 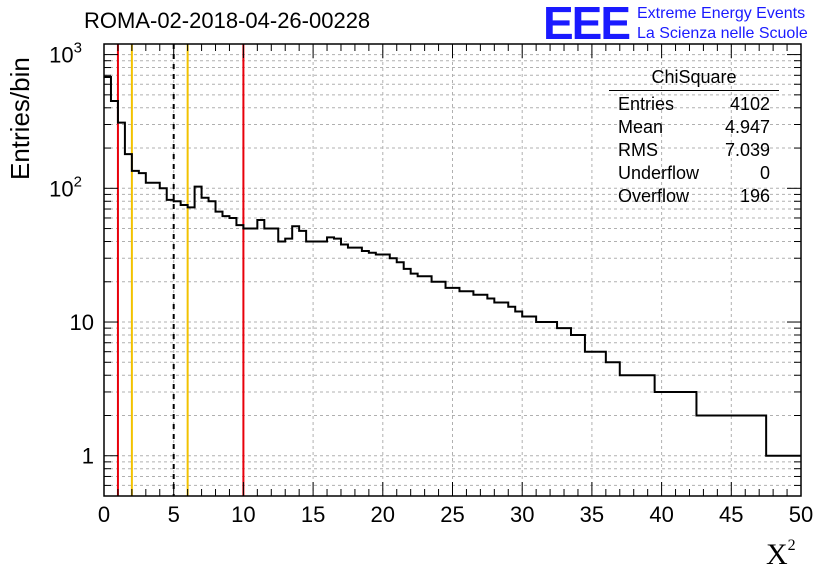 I want to click on x-tick-label: 15, so click(x=313, y=514).